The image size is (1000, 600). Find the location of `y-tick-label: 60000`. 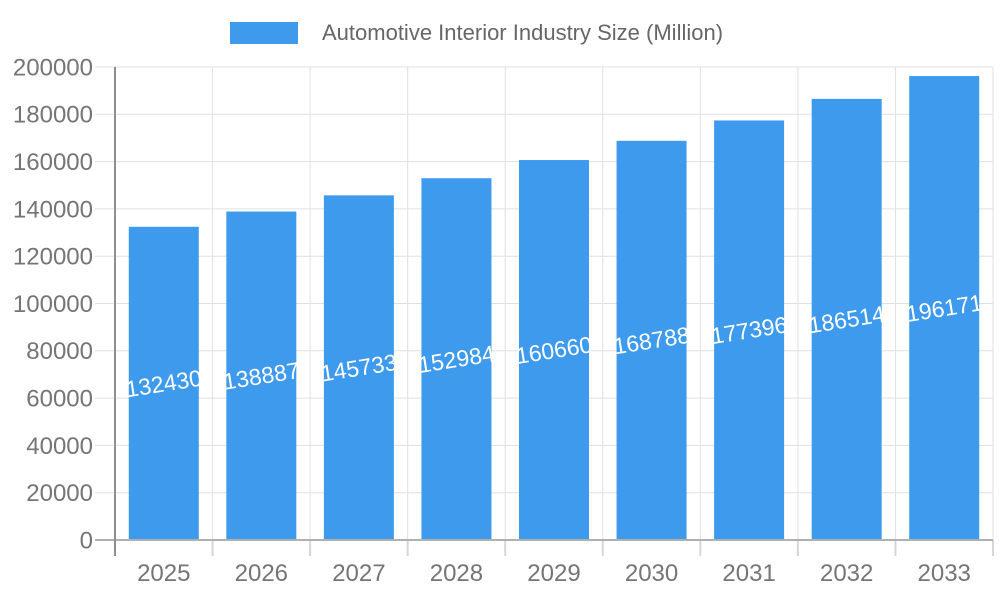

y-tick-label: 60000 is located at coordinates (59, 399).